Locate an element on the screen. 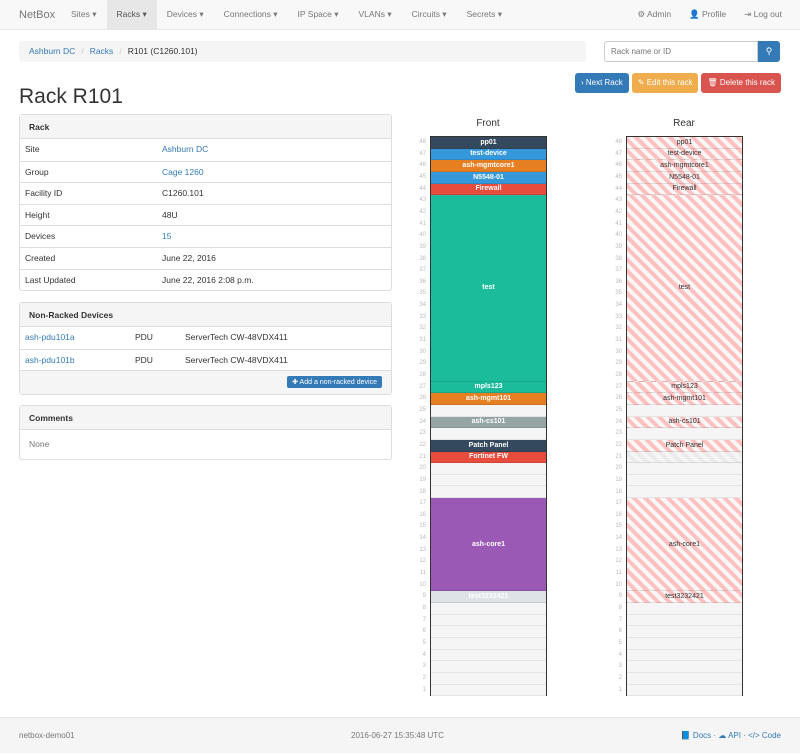 The image size is (800, 754). attribute-value: Ashburn DC is located at coordinates (185, 149).